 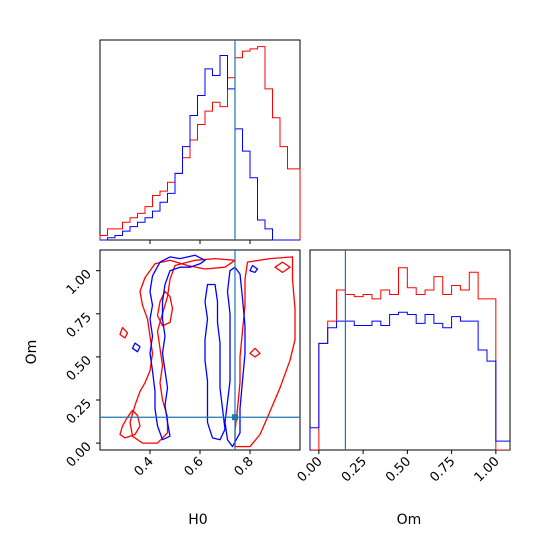 What do you see at coordinates (235, 417) in the screenshot?
I see `truth-marker` at bounding box center [235, 417].